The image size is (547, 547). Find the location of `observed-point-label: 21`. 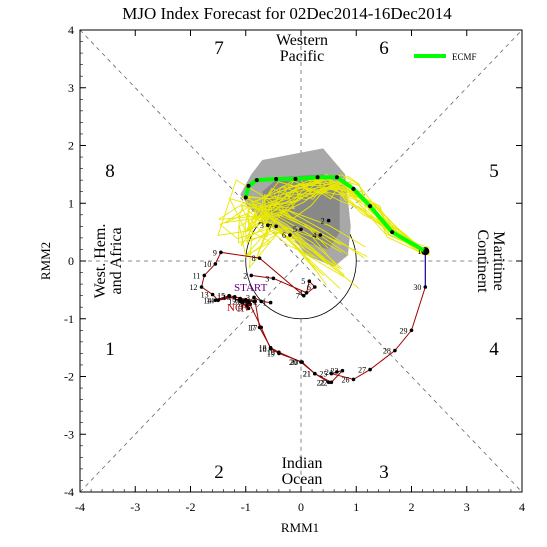

observed-point-label: 21 is located at coordinates (307, 374).